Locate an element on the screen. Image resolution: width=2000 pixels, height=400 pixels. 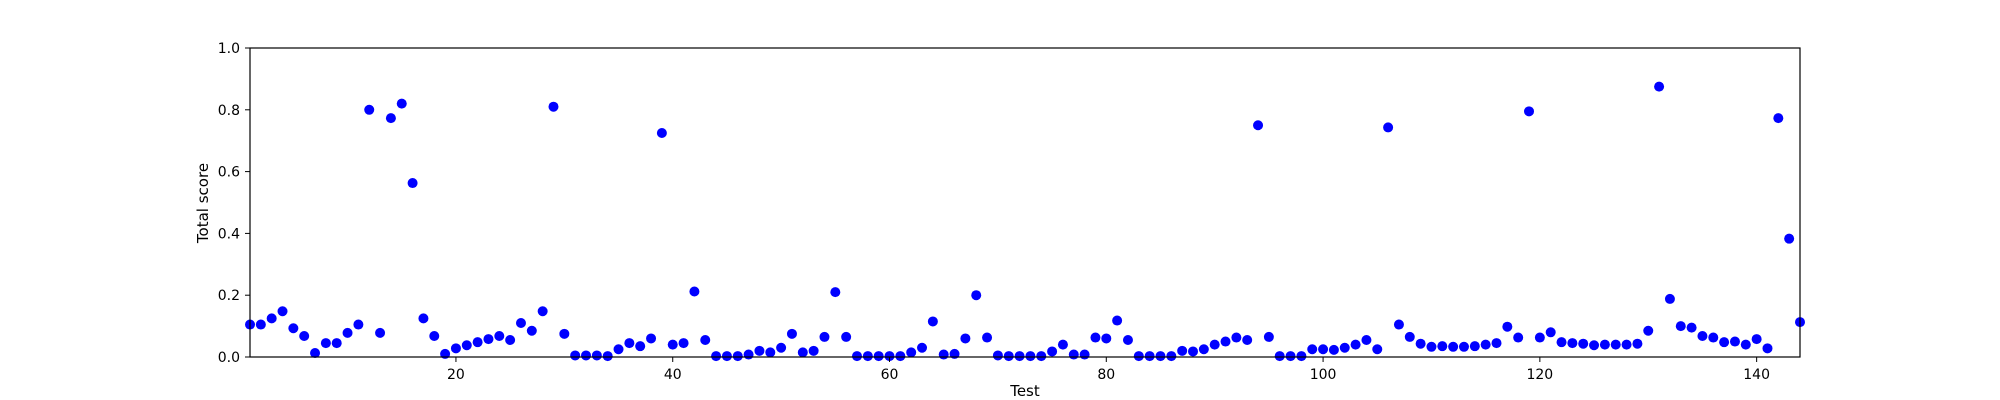
x-tick-label: 20 is located at coordinates (456, 375).